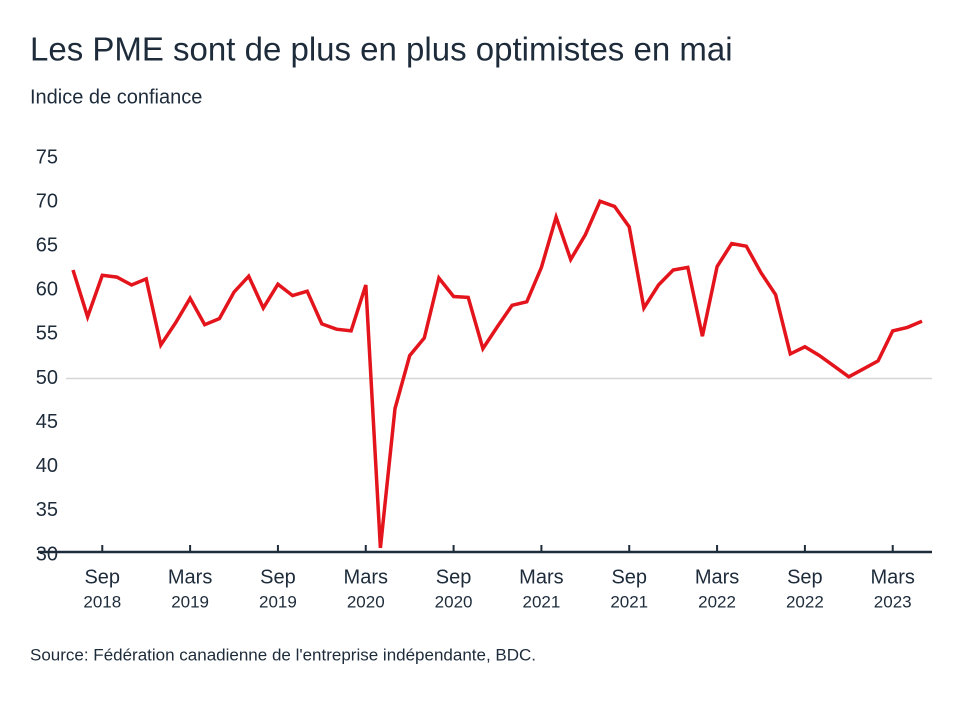 This screenshot has width=960, height=706. I want to click on x-tick-year: 2018, so click(102, 601).